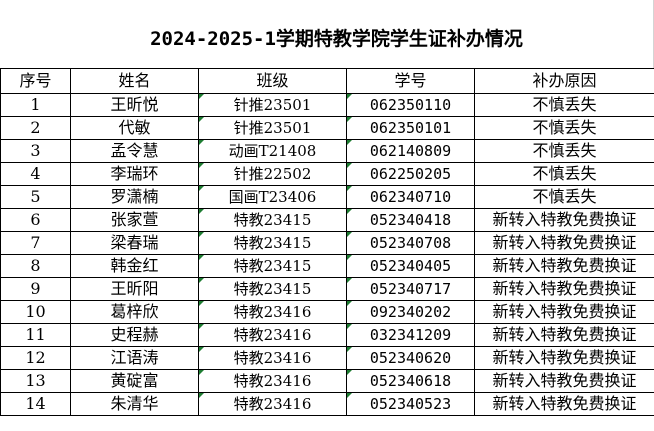  I want to click on cell-name: 朱清华, so click(134, 404).